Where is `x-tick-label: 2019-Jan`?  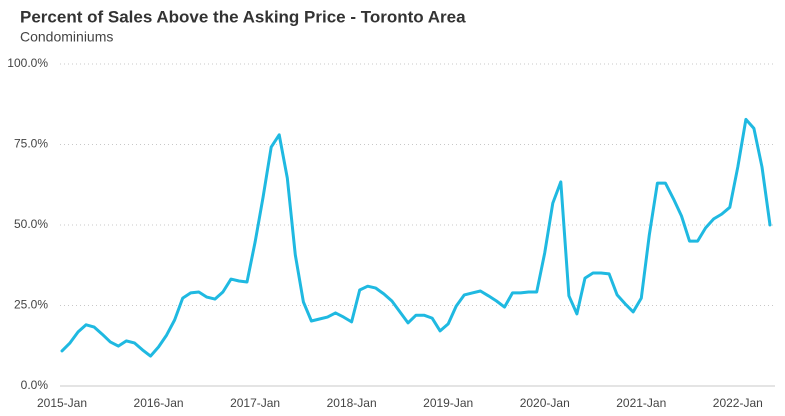
x-tick-label: 2019-Jan is located at coordinates (448, 403).